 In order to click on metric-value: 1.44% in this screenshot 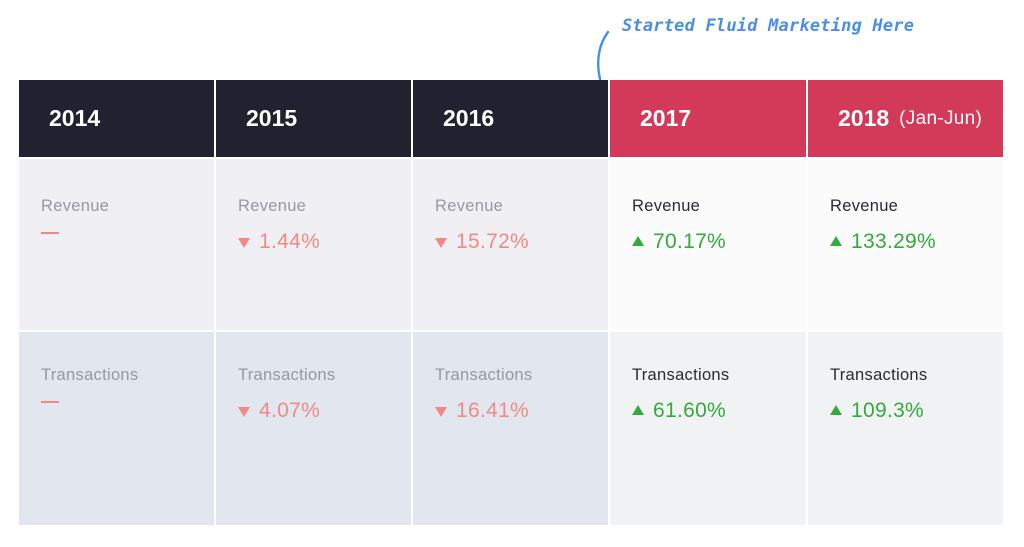, I will do `click(324, 242)`.